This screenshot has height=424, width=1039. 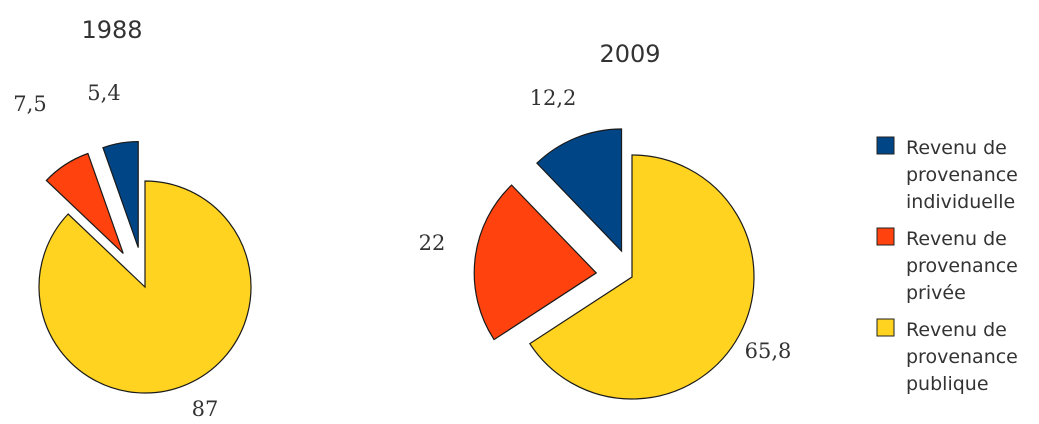 I want to click on legend-label-privee-line3: privée, so click(x=936, y=293).